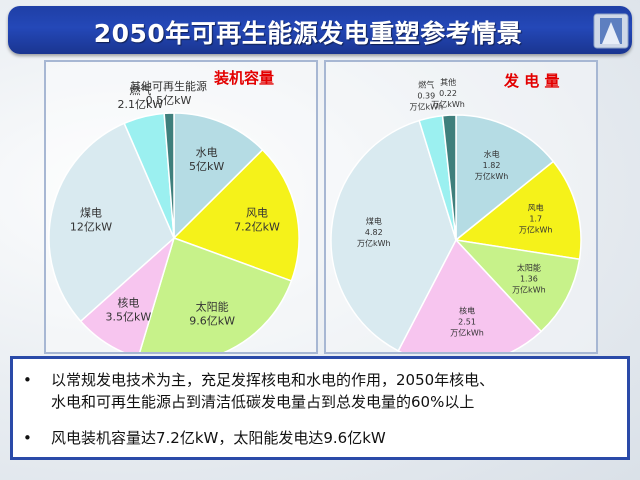 Image resolution: width=640 pixels, height=480 pixels. What do you see at coordinates (273, 380) in the screenshot?
I see `bullet-text-line: 以常规发电技术为主，充足发挥核电和水电的作用，2050年核电、` at bounding box center [273, 380].